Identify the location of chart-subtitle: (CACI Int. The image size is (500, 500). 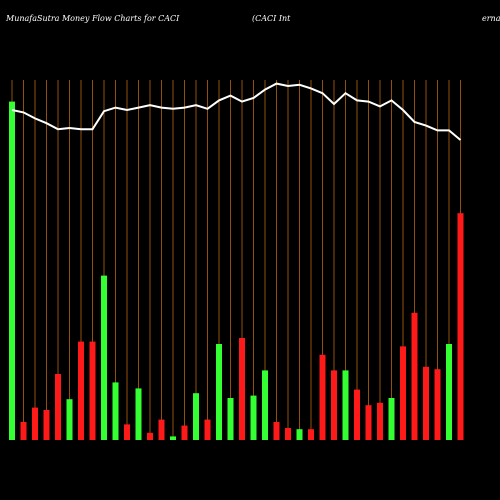
(271, 18).